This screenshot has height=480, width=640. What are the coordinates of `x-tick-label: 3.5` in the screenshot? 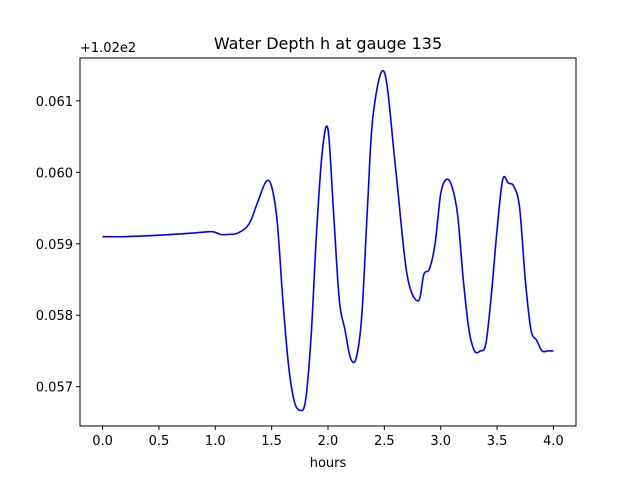 It's located at (497, 441).